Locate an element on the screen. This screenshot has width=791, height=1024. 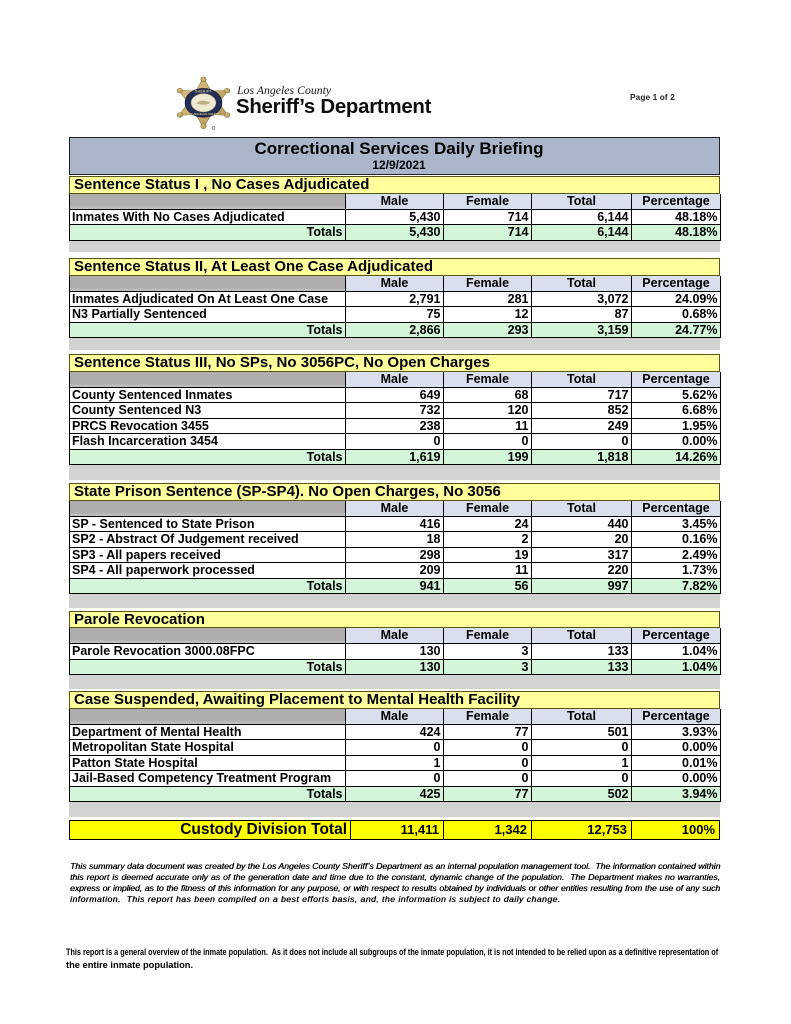
svg-text: LOS ANGELES COUNTY is located at coordinates (204, 114).